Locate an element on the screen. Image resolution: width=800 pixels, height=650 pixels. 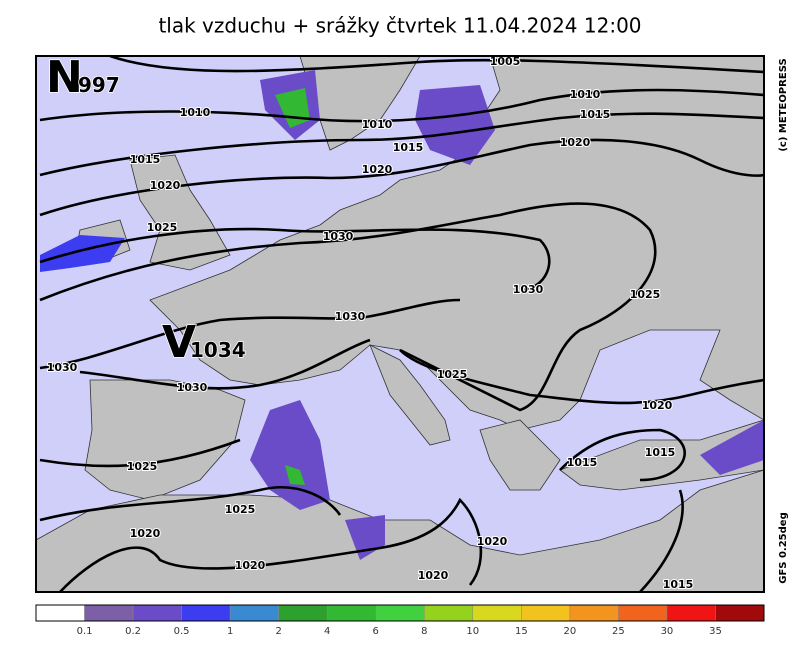
low-letter: N is located at coordinates (64, 77).